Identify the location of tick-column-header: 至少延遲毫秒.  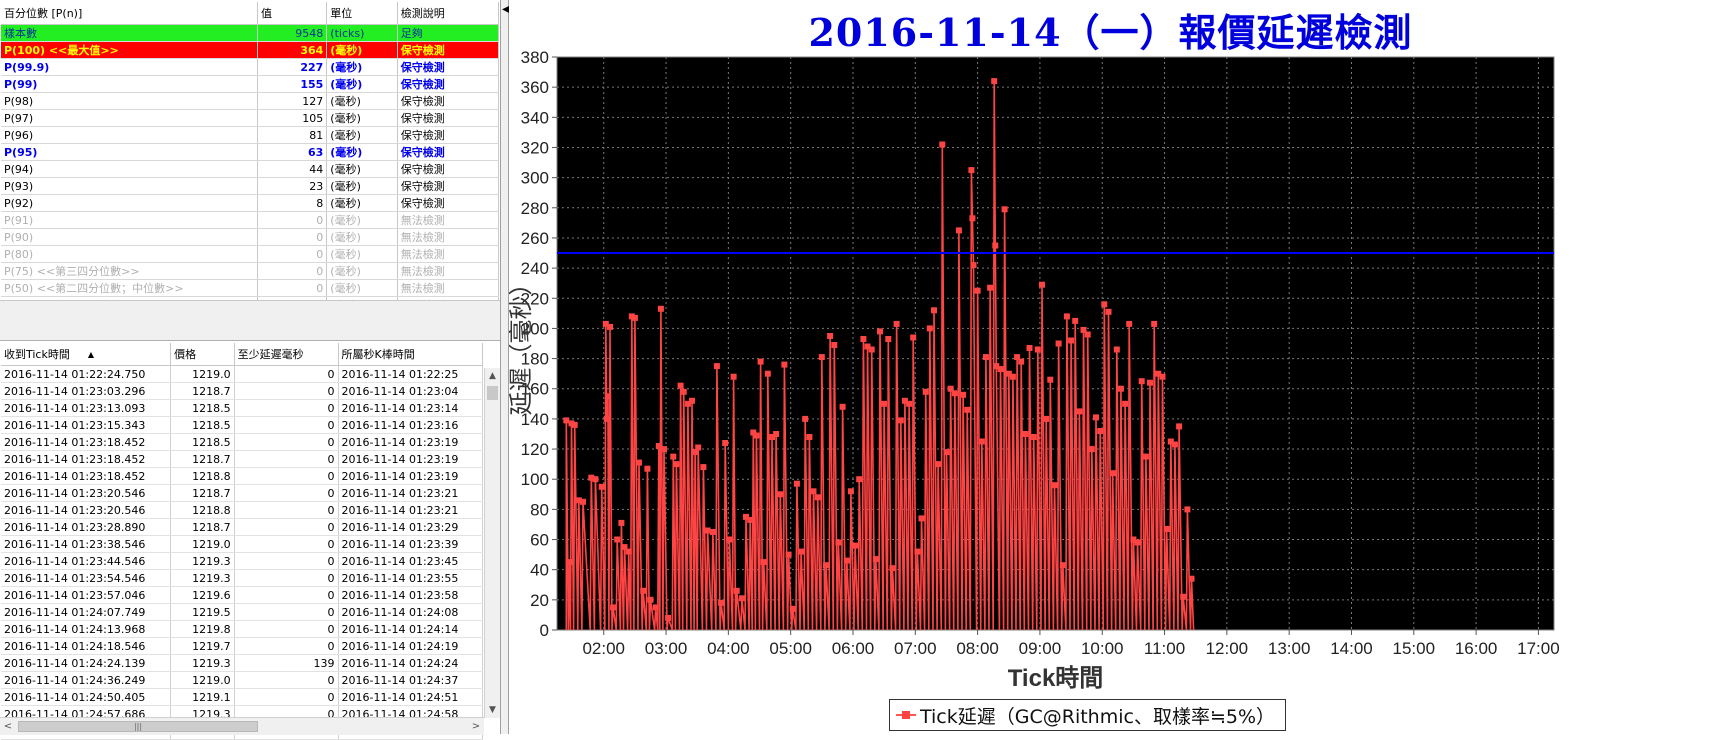
(286, 354).